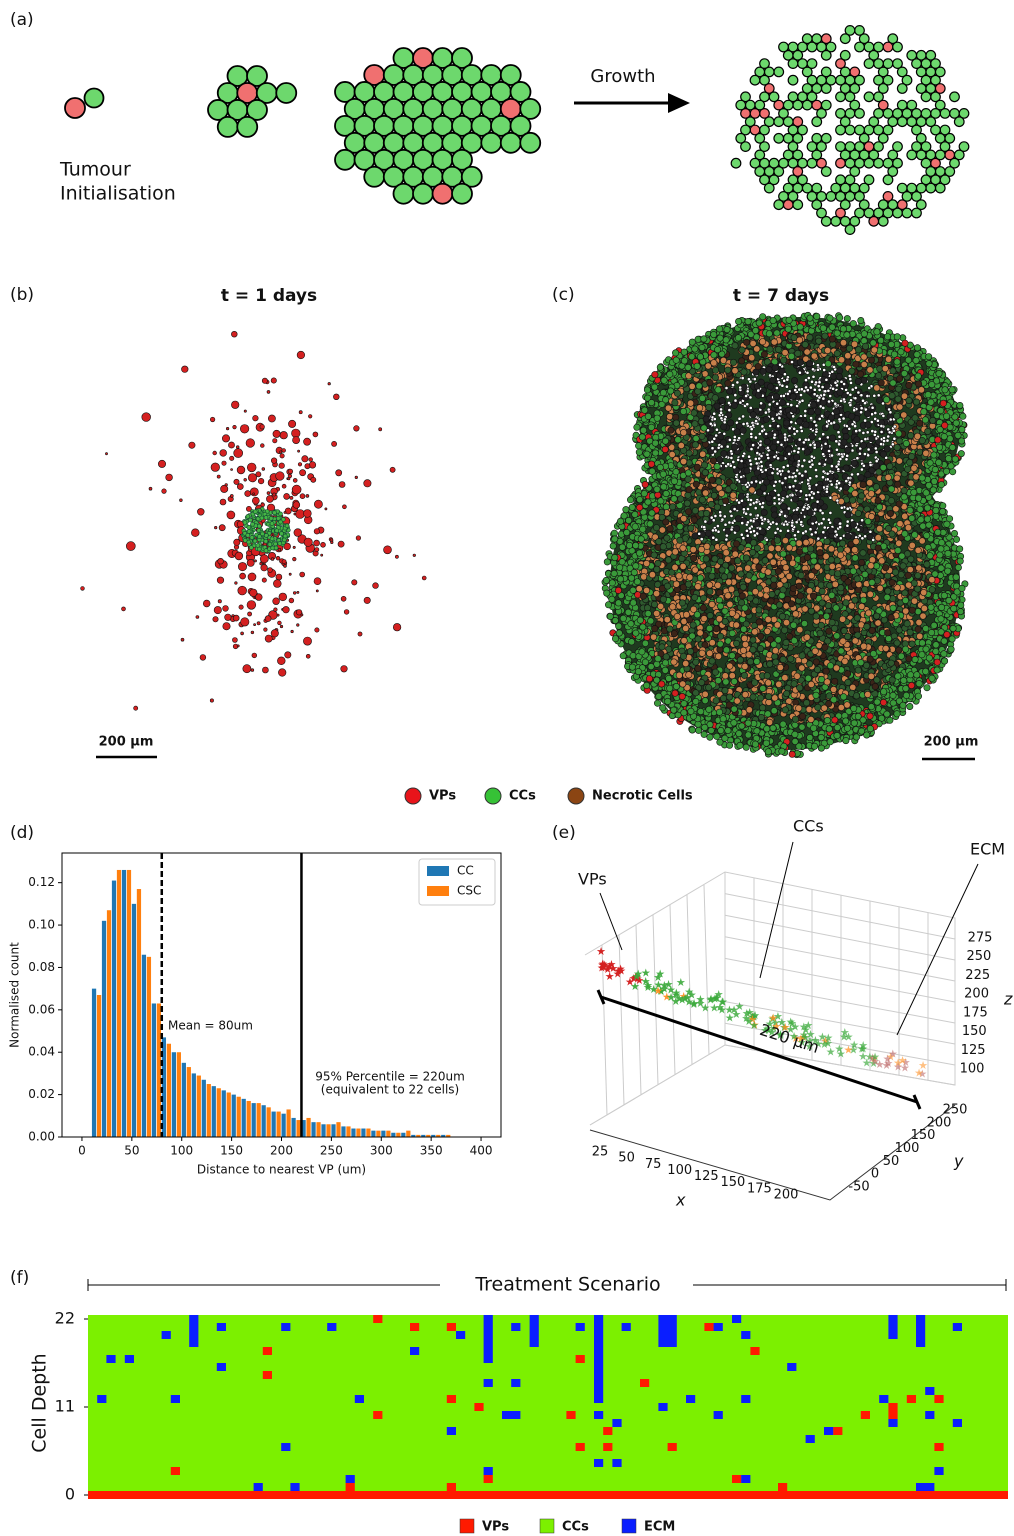 The width and height of the screenshot is (1014, 1536). What do you see at coordinates (951, 742) in the screenshot?
I see `scale-bar-label: 200 µm` at bounding box center [951, 742].